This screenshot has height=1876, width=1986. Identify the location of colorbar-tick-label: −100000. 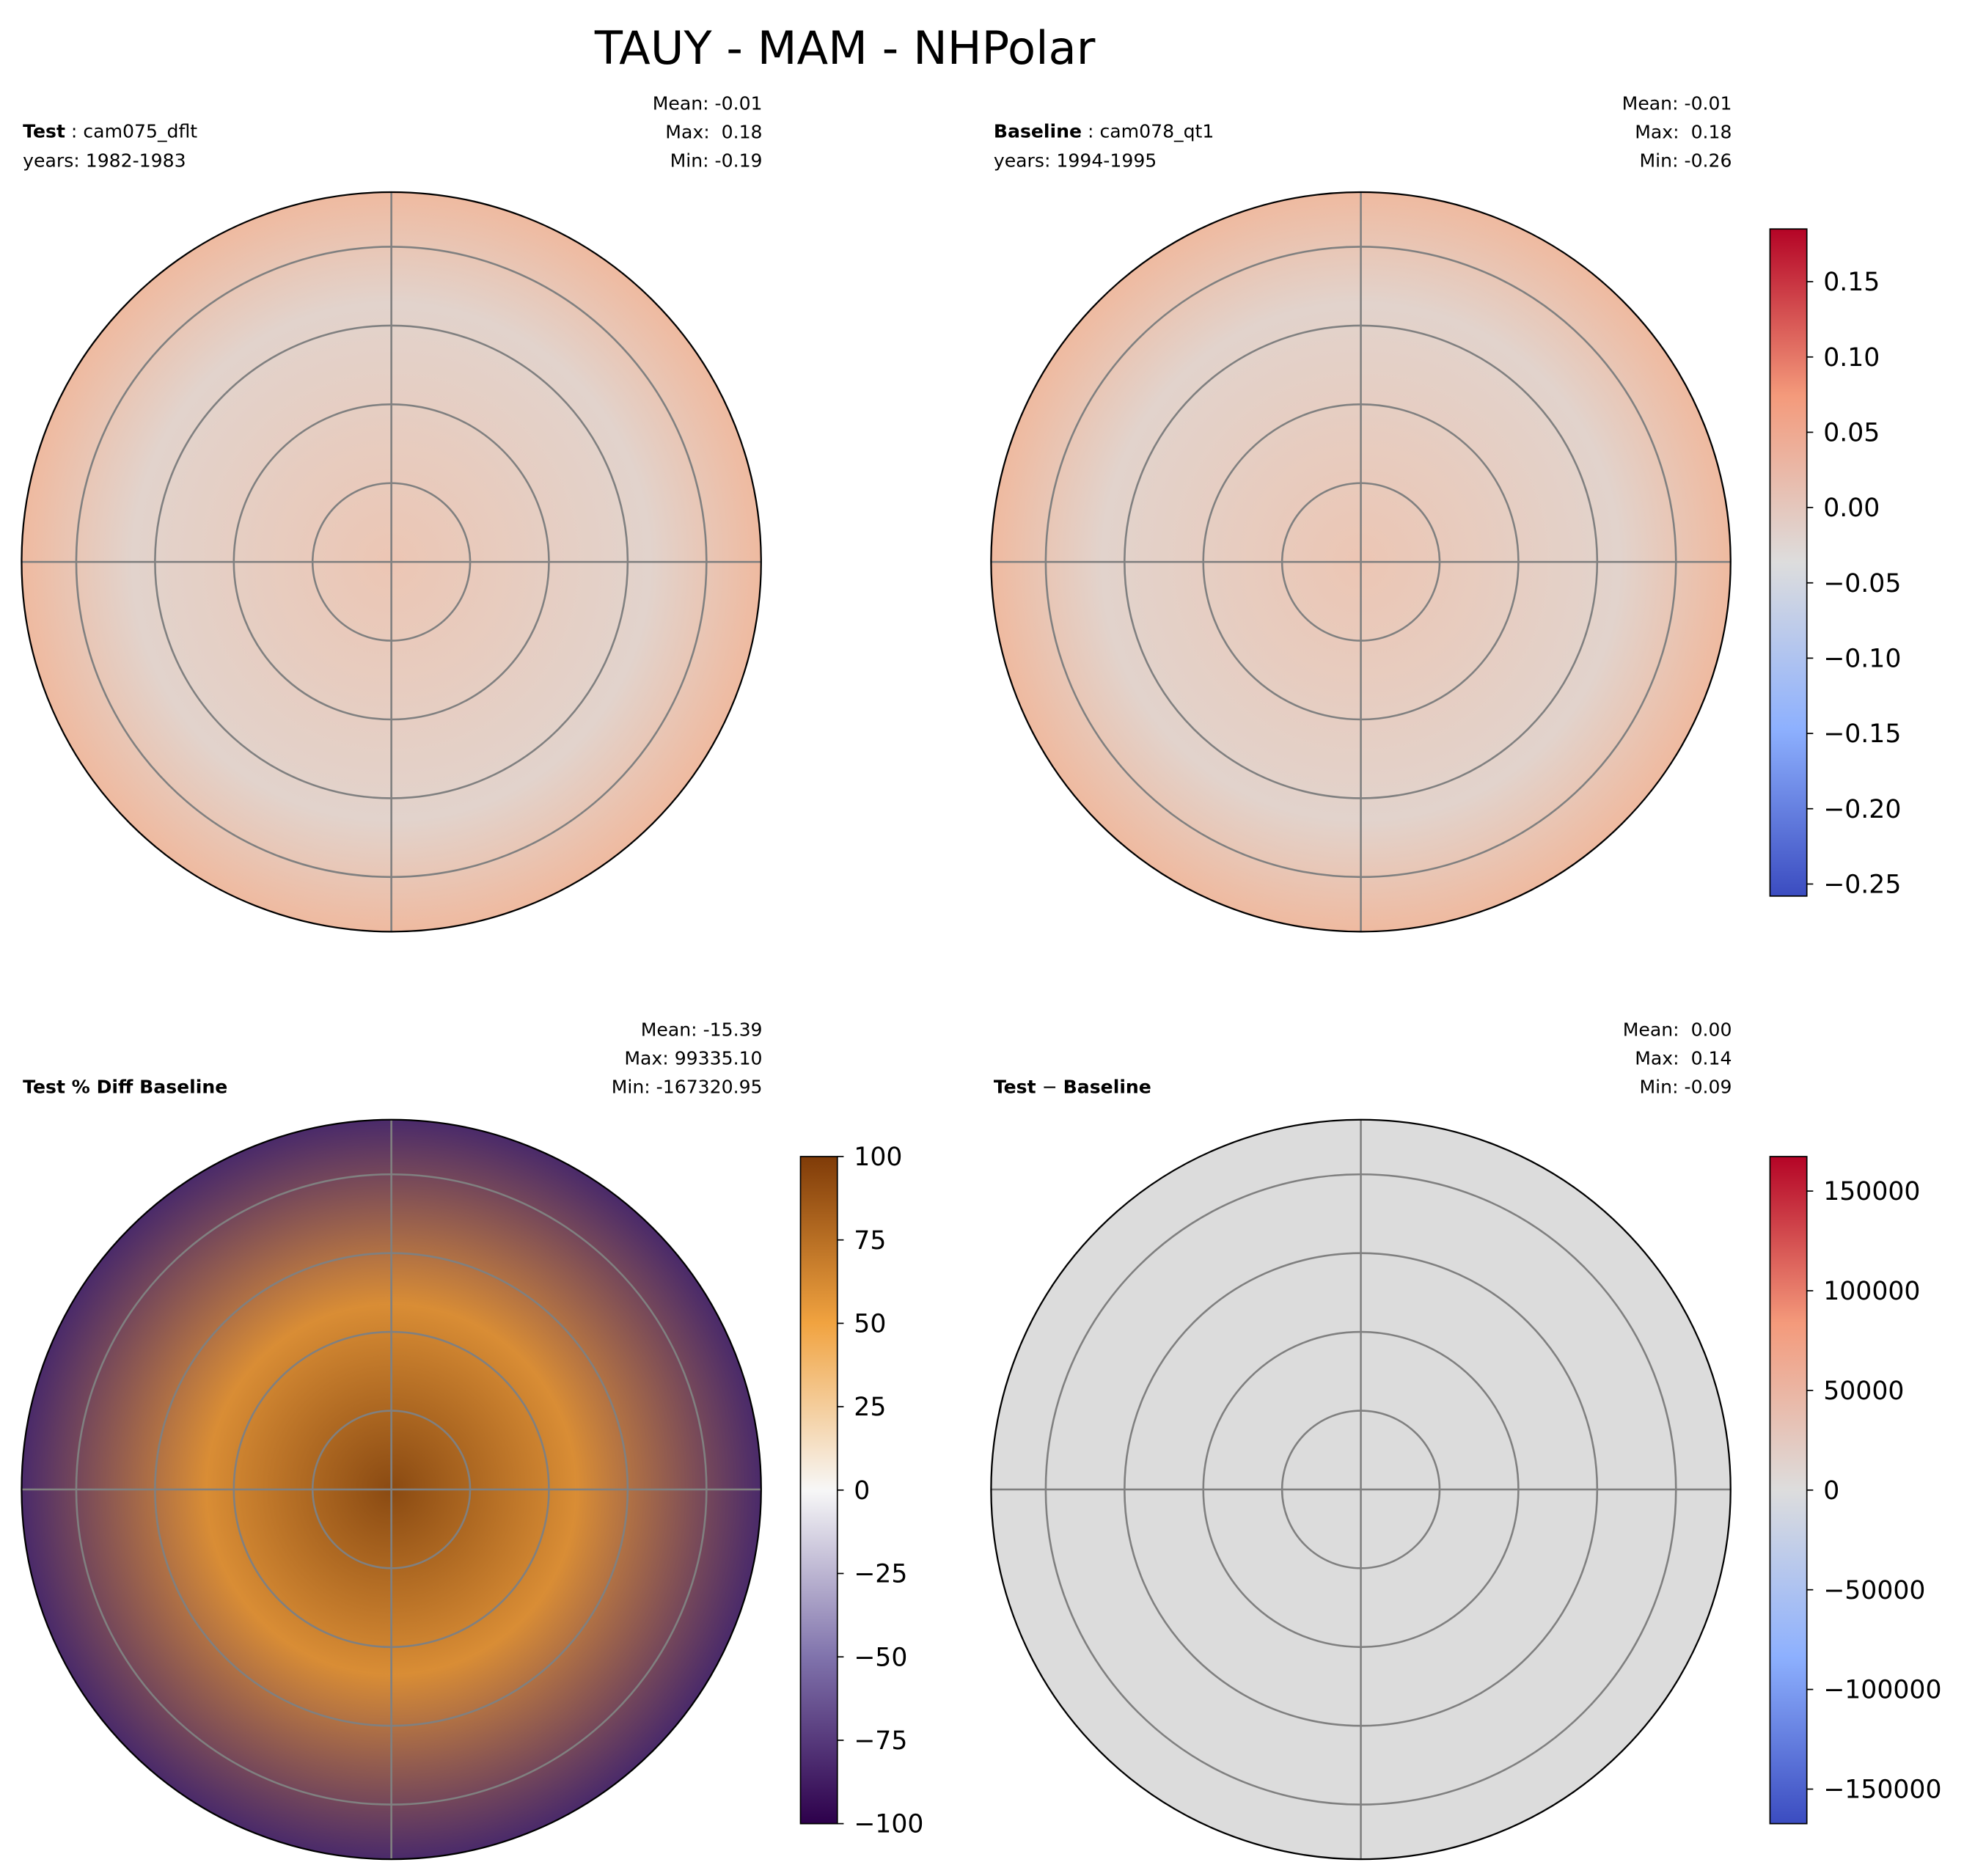
(1882, 1690).